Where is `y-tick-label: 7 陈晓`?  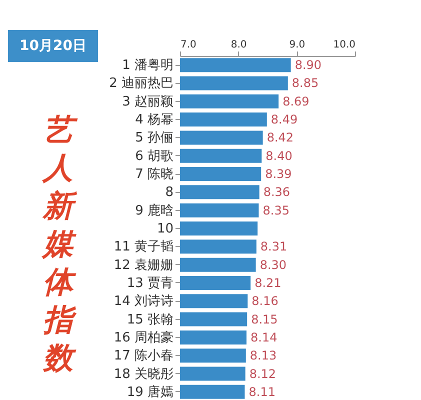 y-tick-label: 7 陈晓 is located at coordinates (154, 174).